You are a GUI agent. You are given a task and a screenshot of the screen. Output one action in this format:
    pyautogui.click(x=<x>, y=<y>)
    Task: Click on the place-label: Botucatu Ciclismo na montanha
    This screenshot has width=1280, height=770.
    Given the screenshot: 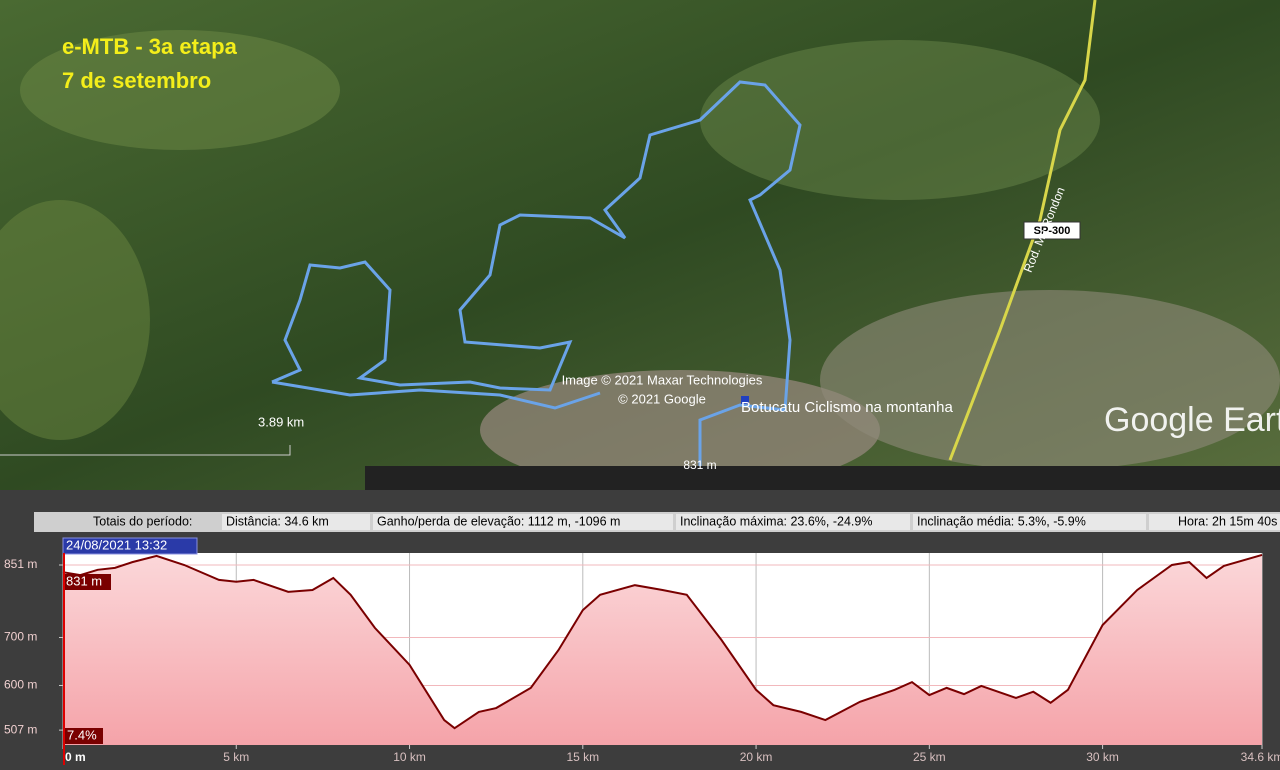 What is the action you would take?
    pyautogui.click(x=847, y=407)
    